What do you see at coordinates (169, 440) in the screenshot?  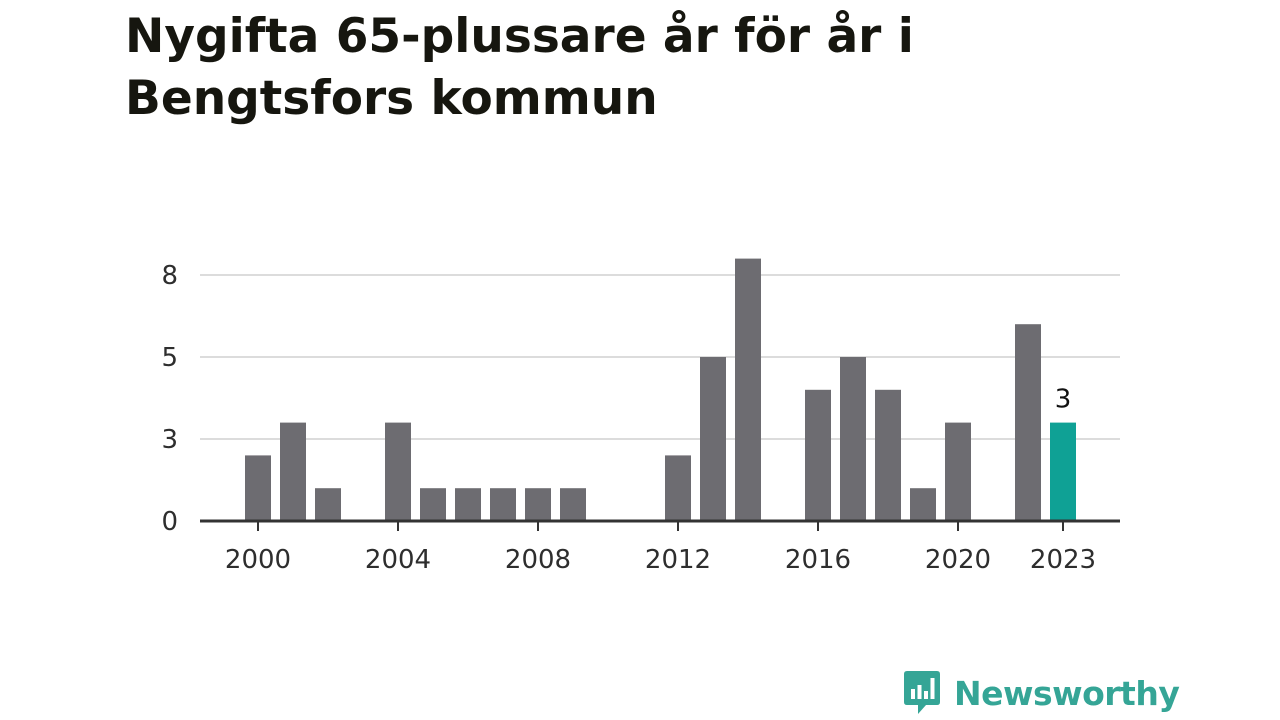 I see `y-tick-label: 3` at bounding box center [169, 440].